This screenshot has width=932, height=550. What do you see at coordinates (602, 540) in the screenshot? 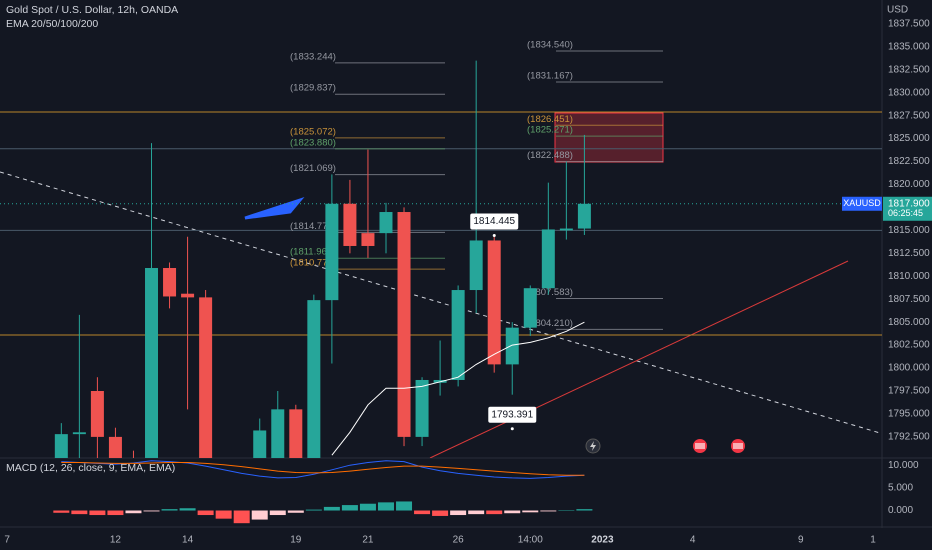
I see `x-tick-label: 2023` at bounding box center [602, 540].